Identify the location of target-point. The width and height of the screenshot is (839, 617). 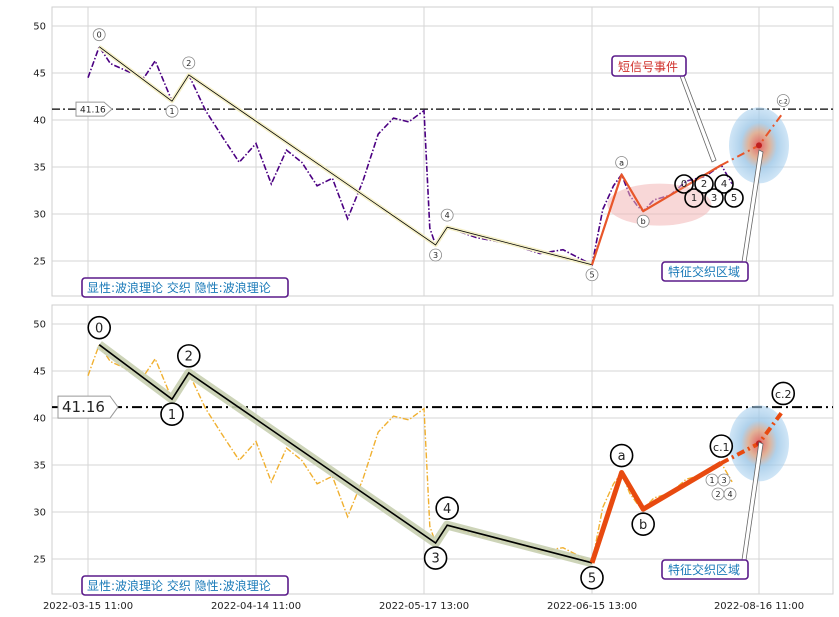
(759, 145).